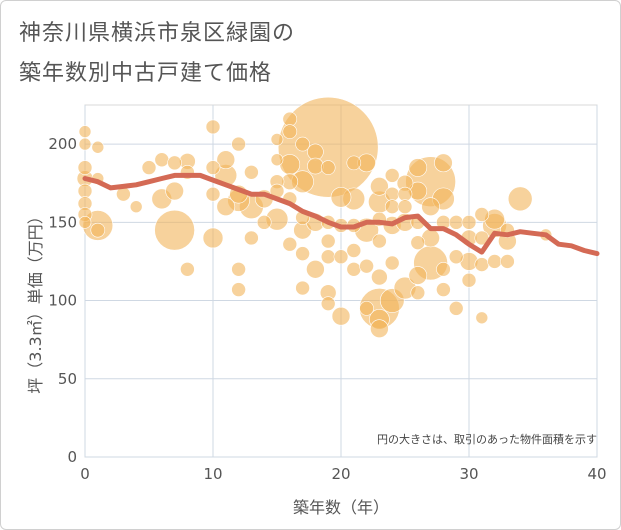  I want to click on bubble-size-note: 円の大きさは、取引のあった物件面積を示す, so click(487, 439).